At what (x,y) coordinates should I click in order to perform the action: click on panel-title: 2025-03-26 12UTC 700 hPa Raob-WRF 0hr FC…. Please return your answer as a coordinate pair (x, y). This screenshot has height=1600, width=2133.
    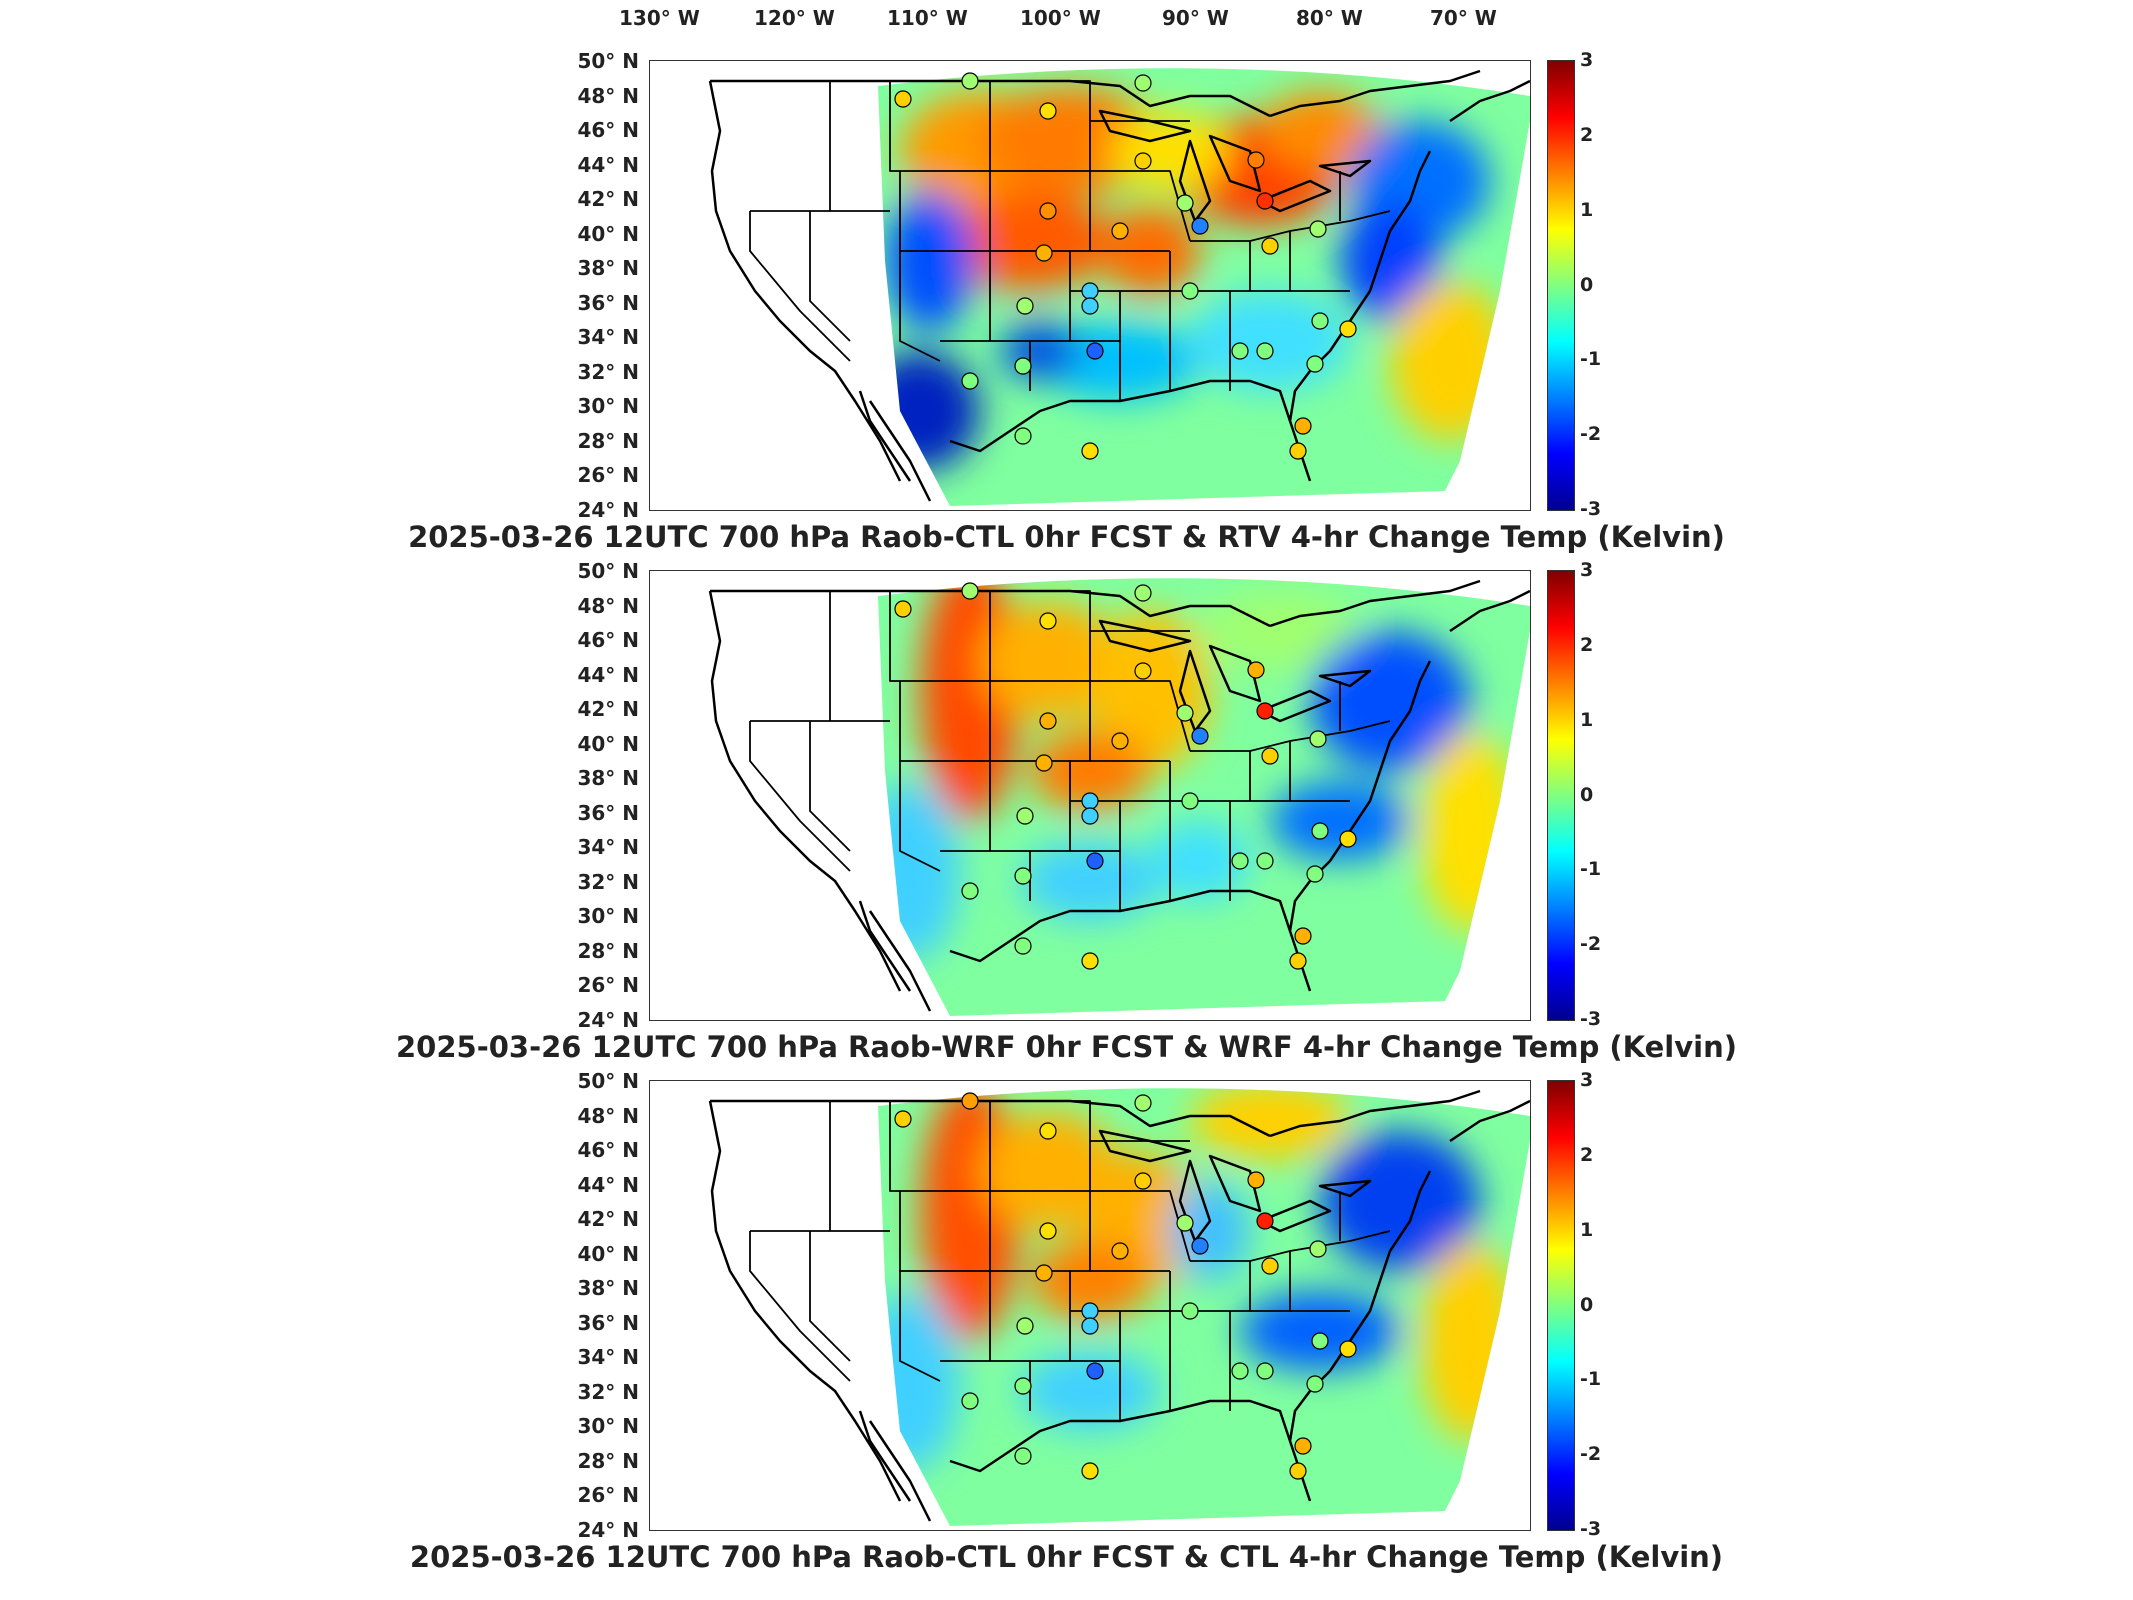
    Looking at the image, I should click on (1066, 1047).